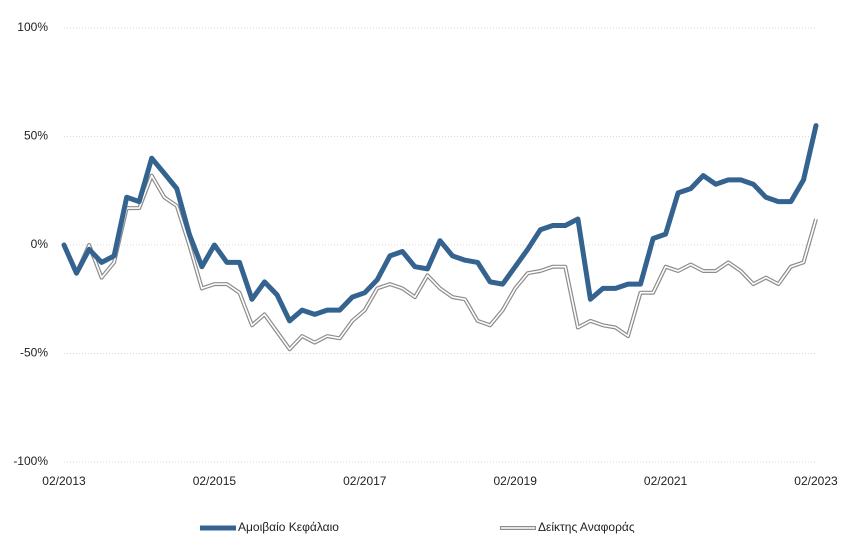 Image resolution: width=846 pixels, height=548 pixels. Describe the element at coordinates (516, 481) in the screenshot. I see `x-tick-label: 02/2019` at that location.